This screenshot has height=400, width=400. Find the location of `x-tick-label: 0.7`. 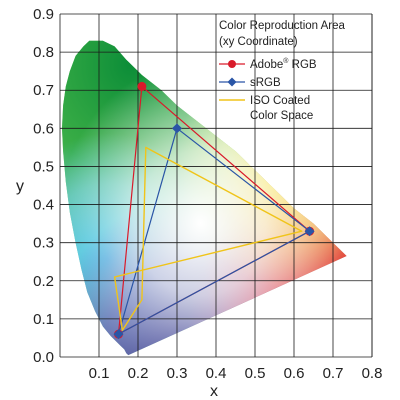

x-tick-label: 0.7 is located at coordinates (333, 373).